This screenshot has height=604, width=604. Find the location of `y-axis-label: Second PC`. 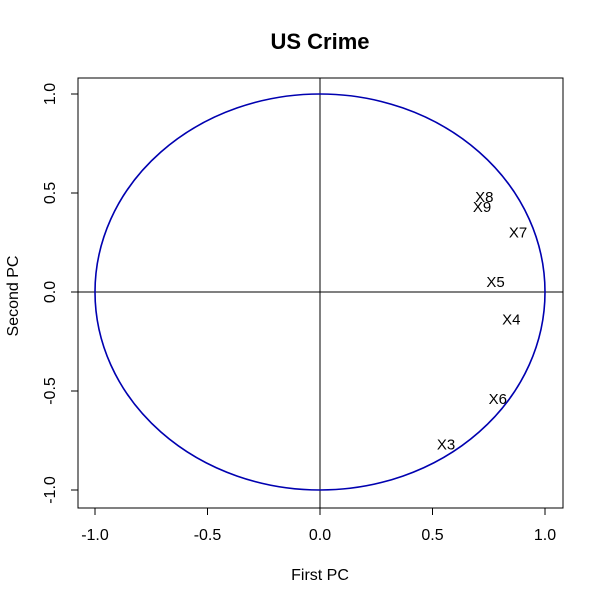

y-axis-label: Second PC is located at coordinates (13, 296).